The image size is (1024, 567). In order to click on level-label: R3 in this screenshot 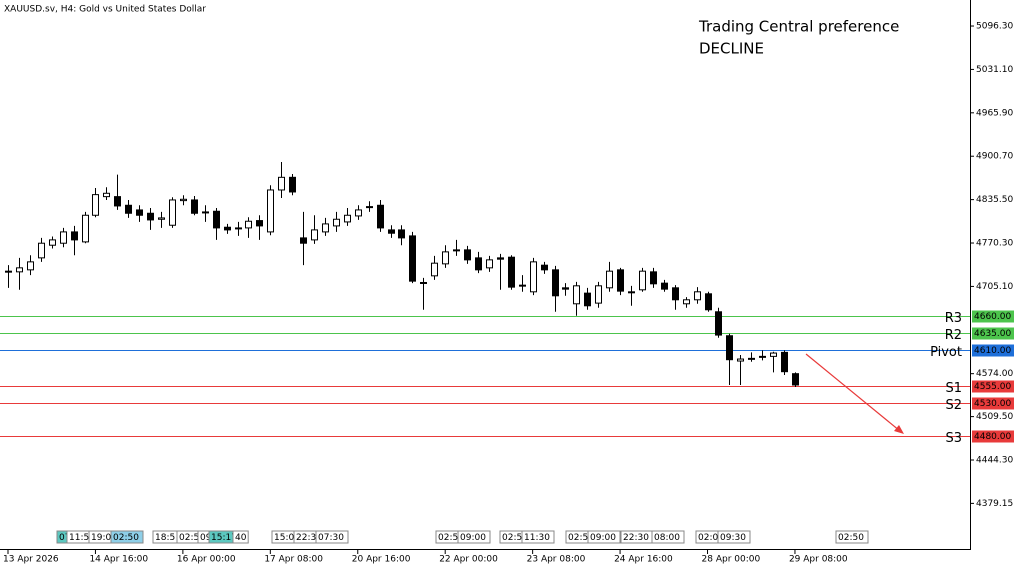, I will do `click(953, 318)`.